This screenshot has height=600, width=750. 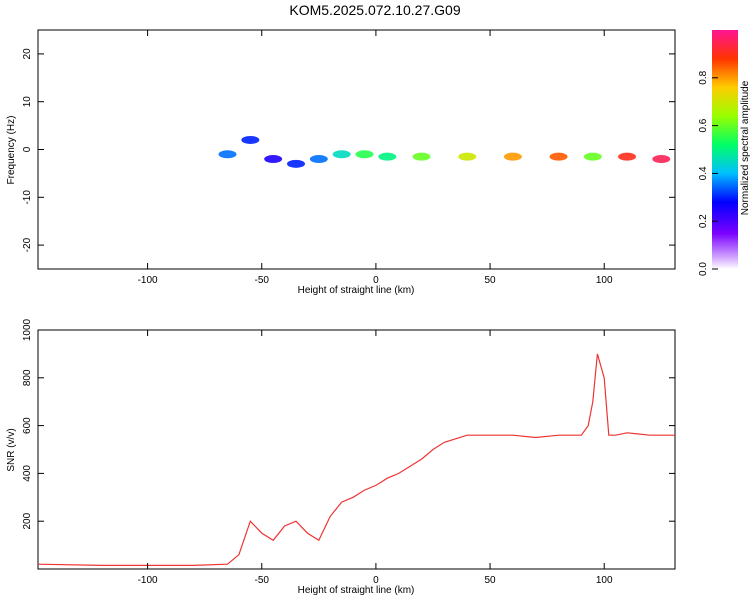 What do you see at coordinates (27, 377) in the screenshot?
I see `y-tick-label: 800` at bounding box center [27, 377].